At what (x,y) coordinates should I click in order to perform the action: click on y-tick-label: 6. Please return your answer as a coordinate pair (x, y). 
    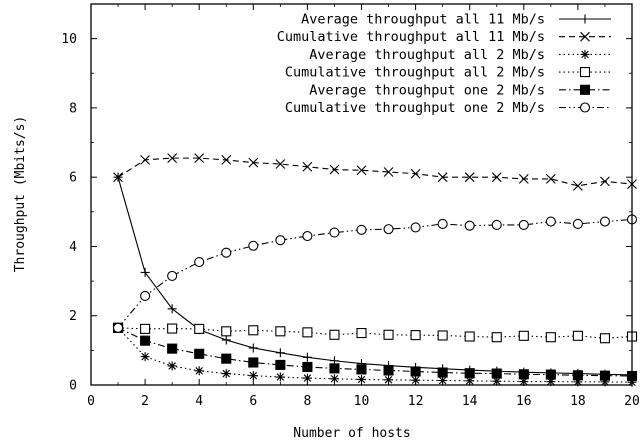
    Looking at the image, I should click on (73, 178).